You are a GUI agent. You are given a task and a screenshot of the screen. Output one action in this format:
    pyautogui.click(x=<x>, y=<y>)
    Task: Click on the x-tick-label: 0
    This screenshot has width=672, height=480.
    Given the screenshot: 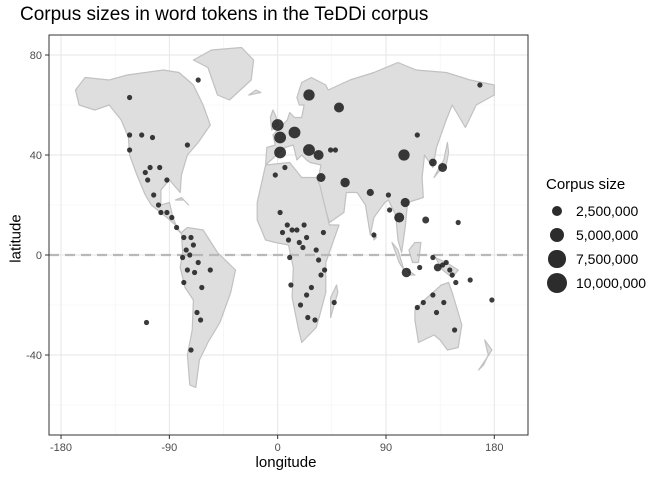 What is the action you would take?
    pyautogui.click(x=278, y=448)
    